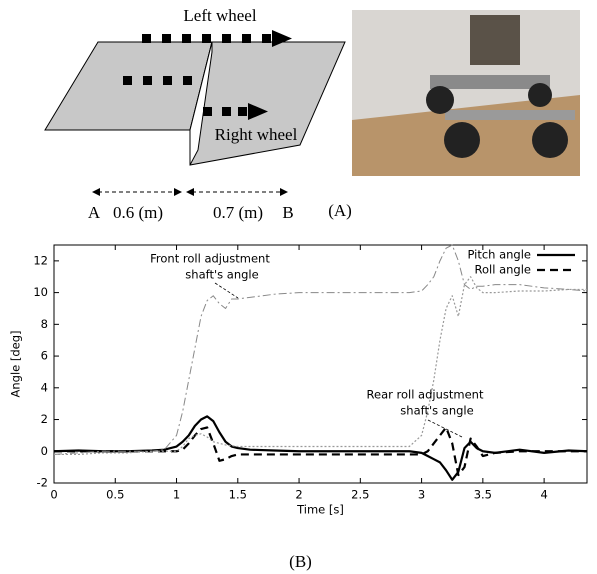 This screenshot has height=574, width=597. Describe the element at coordinates (287, 212) in the screenshot. I see `point-b: B` at that location.